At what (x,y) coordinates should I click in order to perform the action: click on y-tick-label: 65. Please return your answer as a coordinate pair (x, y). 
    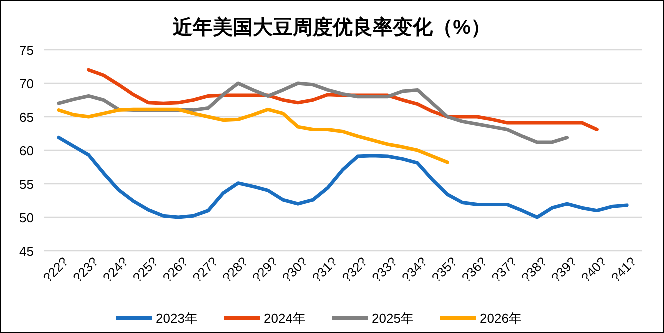
    Looking at the image, I should click on (27, 117).